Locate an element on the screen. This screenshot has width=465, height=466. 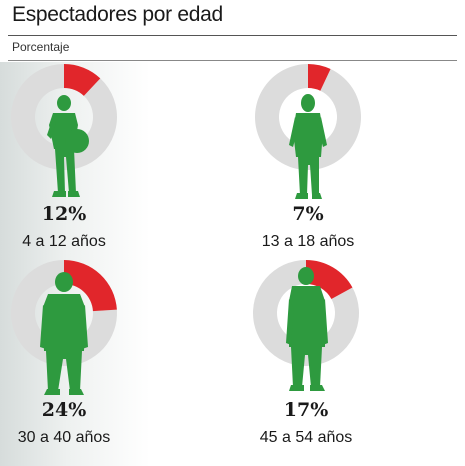
age-group-chart: 17% 45 a 54 años is located at coordinates (306, 353).